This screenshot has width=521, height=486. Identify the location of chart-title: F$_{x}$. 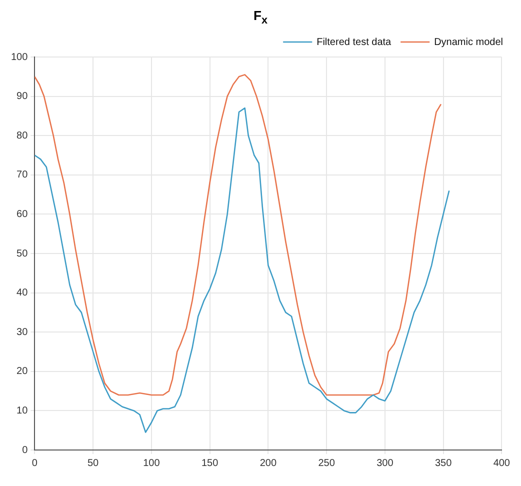
(260, 17).